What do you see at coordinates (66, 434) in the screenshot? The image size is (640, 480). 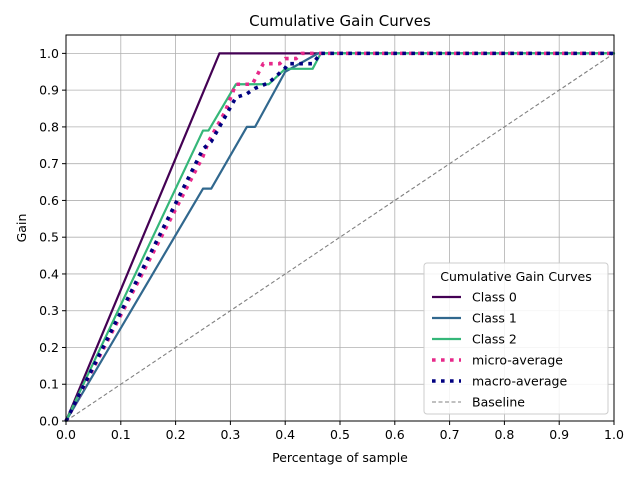 I see `x-tick-label: 0.0` at bounding box center [66, 434].